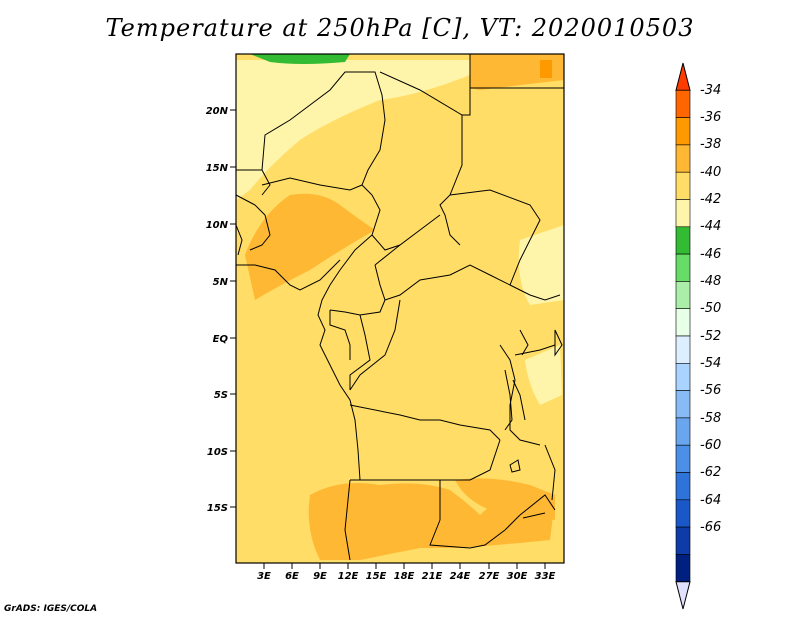 The image size is (800, 618). I want to click on lon-label: 21E, so click(432, 576).